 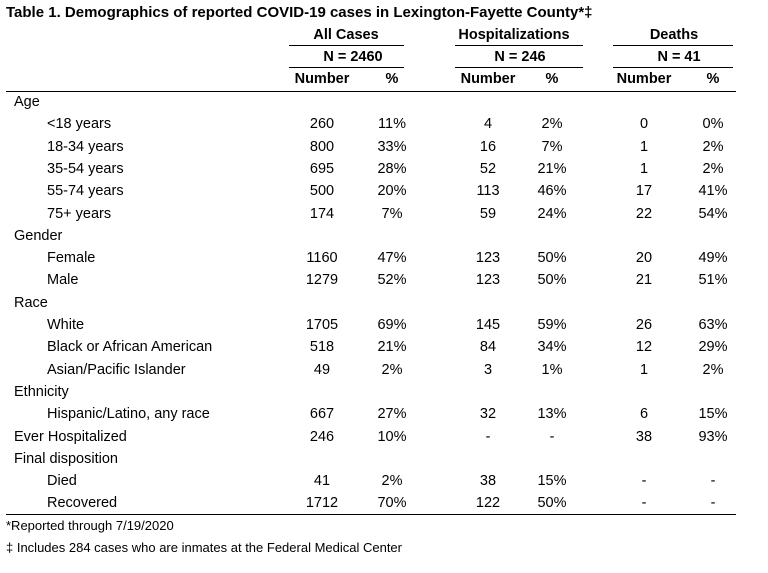 What do you see at coordinates (392, 436) in the screenshot?
I see `cell-percent: 10%` at bounding box center [392, 436].